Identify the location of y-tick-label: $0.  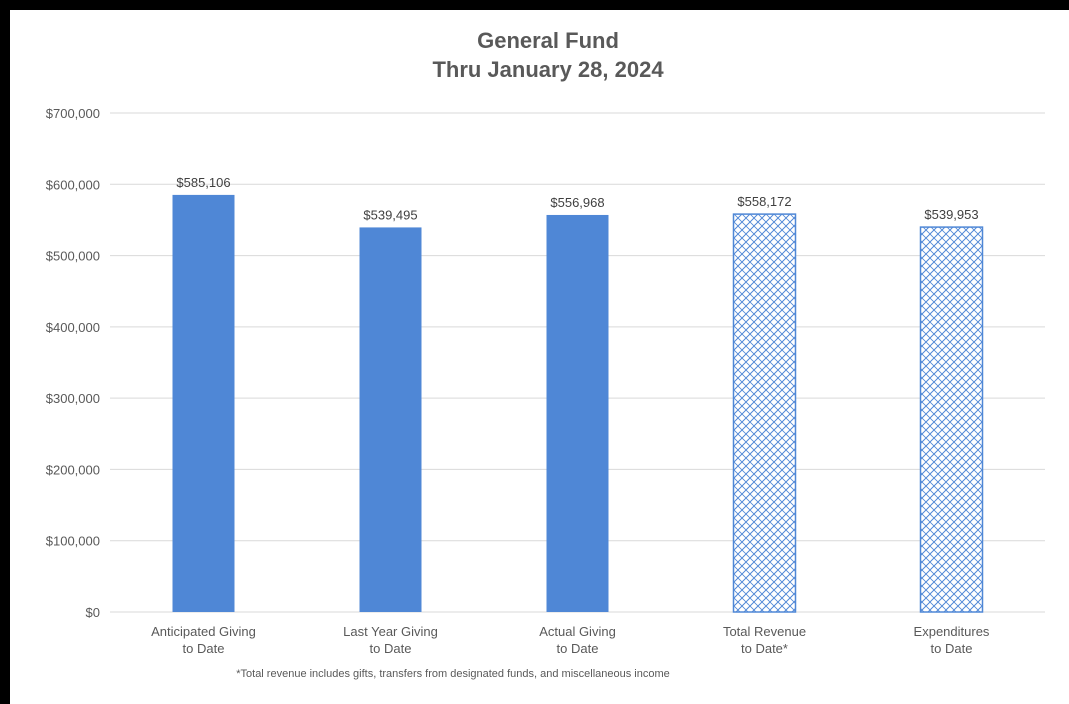
(93, 612).